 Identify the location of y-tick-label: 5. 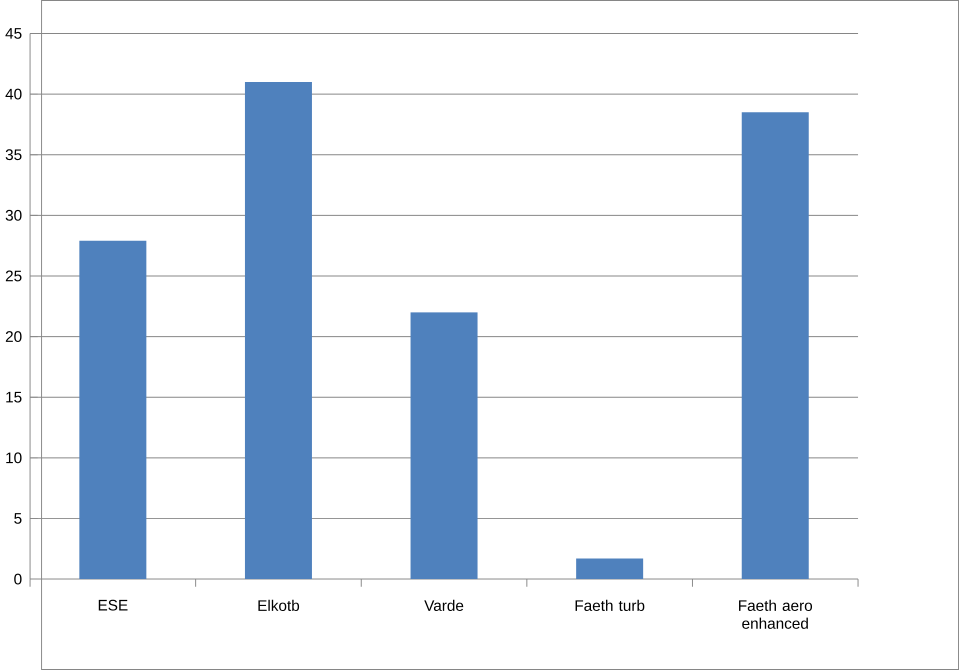
(18, 518).